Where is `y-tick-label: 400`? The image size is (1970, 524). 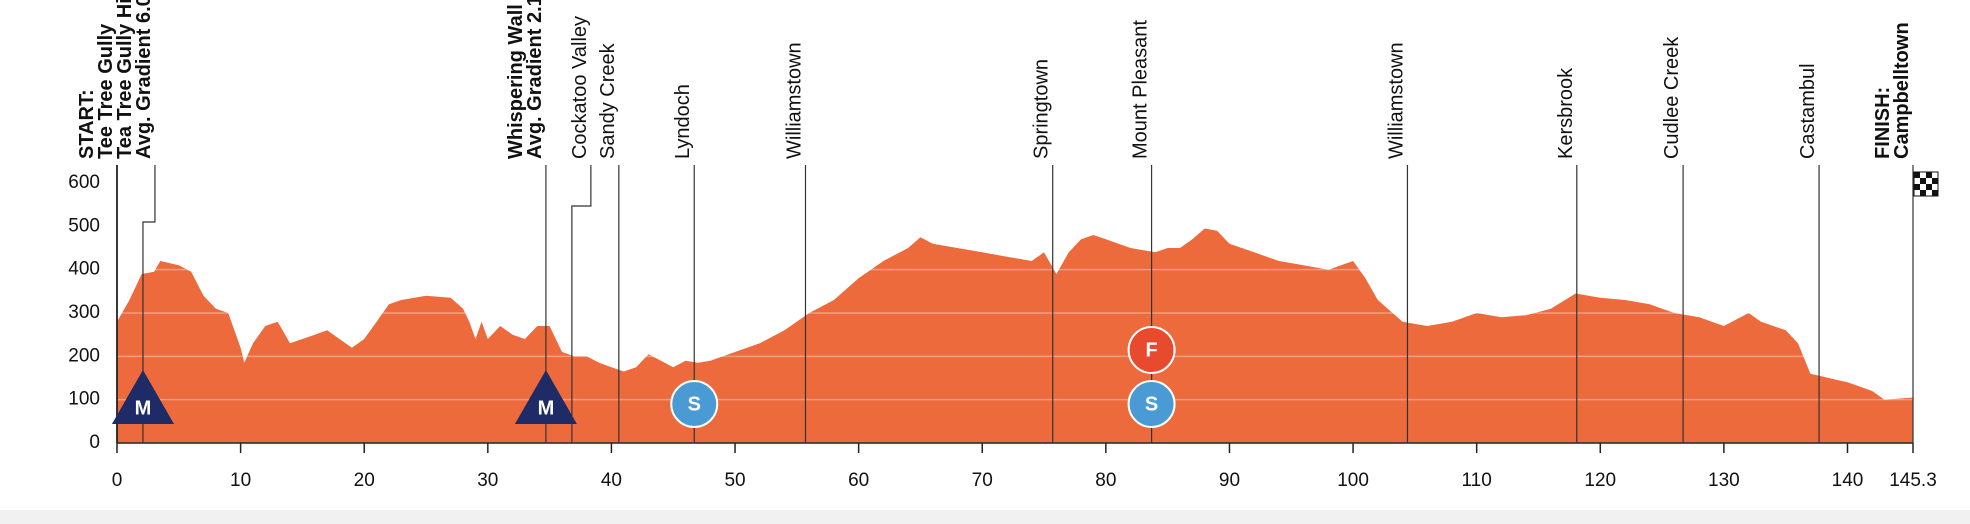
y-tick-label: 400 is located at coordinates (84, 269).